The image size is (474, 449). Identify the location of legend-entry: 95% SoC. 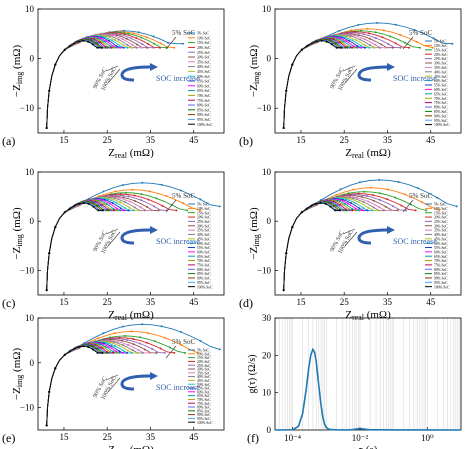
(204, 283).